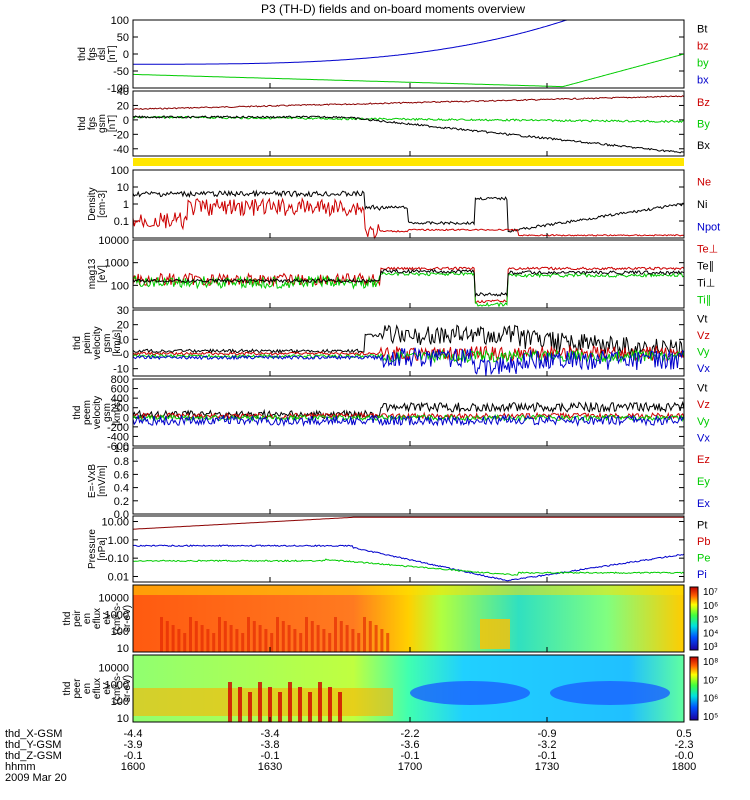 This screenshot has height=800, width=750. Describe the element at coordinates (102, 481) in the screenshot. I see `y-axis-label: [mV/m]` at that location.